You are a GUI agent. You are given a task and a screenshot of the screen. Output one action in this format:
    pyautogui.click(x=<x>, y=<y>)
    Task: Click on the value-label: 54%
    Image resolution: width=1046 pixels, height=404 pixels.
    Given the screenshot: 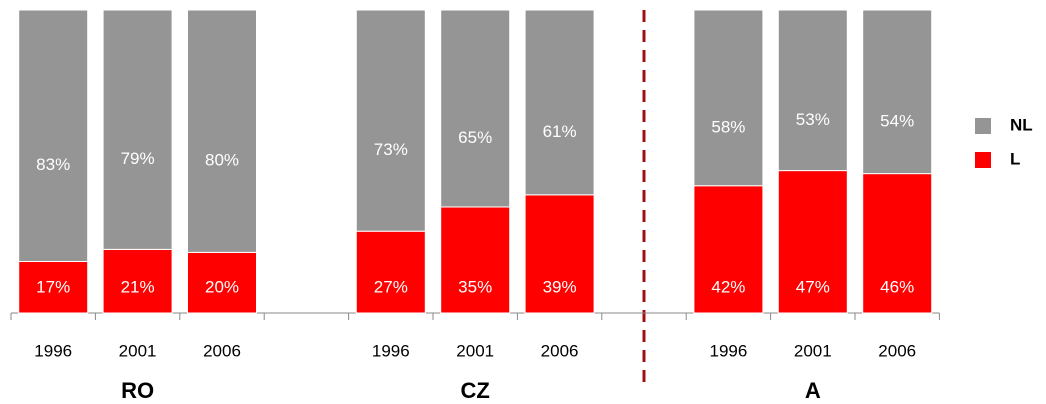 What is the action you would take?
    pyautogui.click(x=897, y=120)
    